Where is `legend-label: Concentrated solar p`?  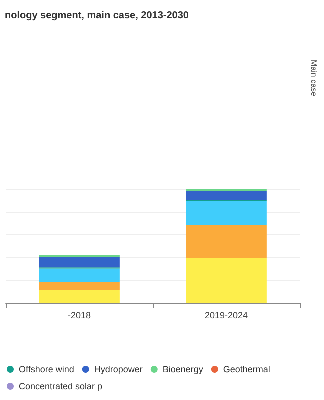 legend-label: Concentrated solar p is located at coordinates (61, 387).